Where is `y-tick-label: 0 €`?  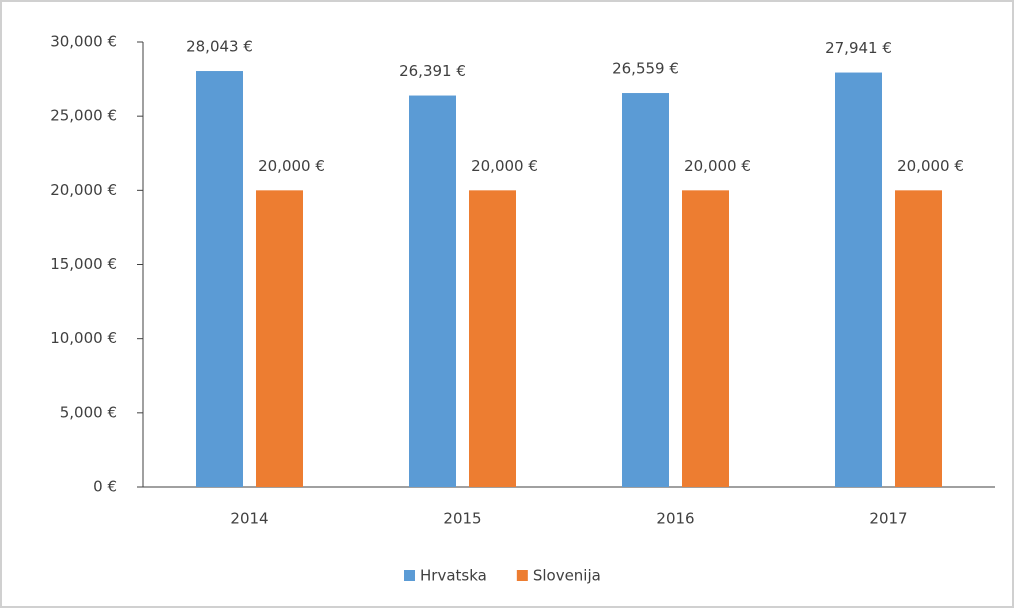
y-tick-label: 0 € is located at coordinates (105, 487).